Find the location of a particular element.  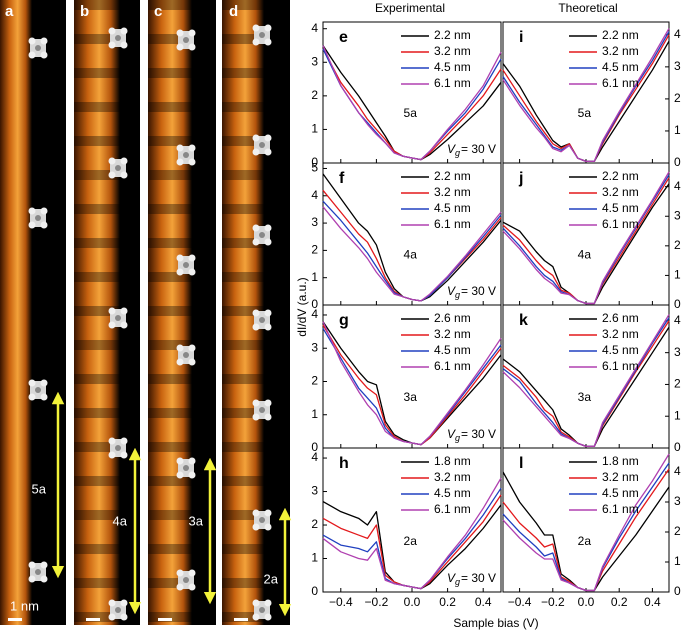

y-tick-label: 5 is located at coordinates (314, 168).